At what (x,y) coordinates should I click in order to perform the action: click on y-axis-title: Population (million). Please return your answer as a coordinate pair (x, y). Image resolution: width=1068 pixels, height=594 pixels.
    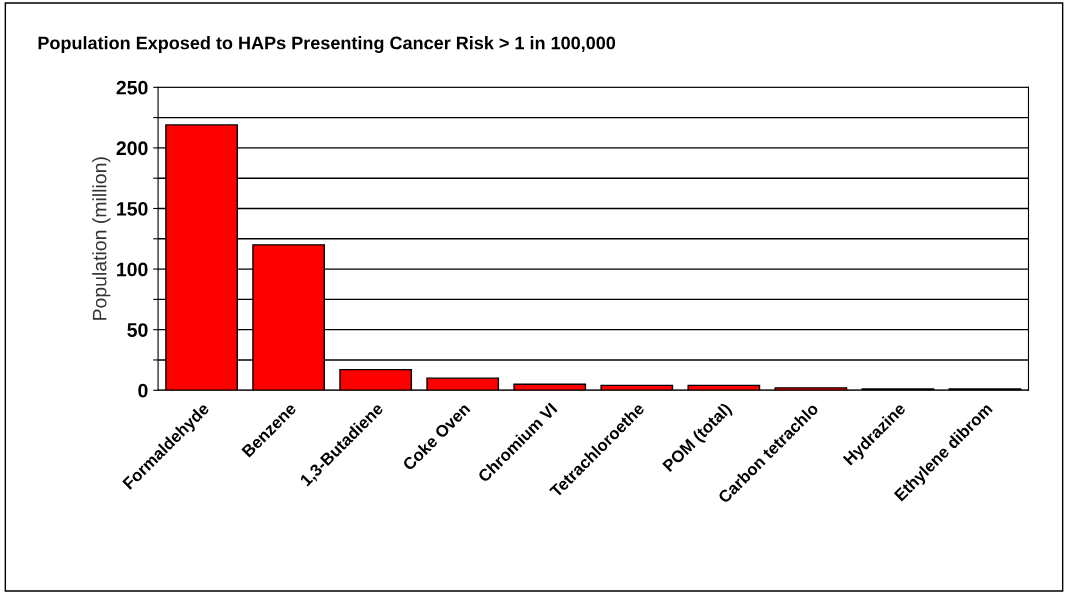
    Looking at the image, I should click on (101, 238).